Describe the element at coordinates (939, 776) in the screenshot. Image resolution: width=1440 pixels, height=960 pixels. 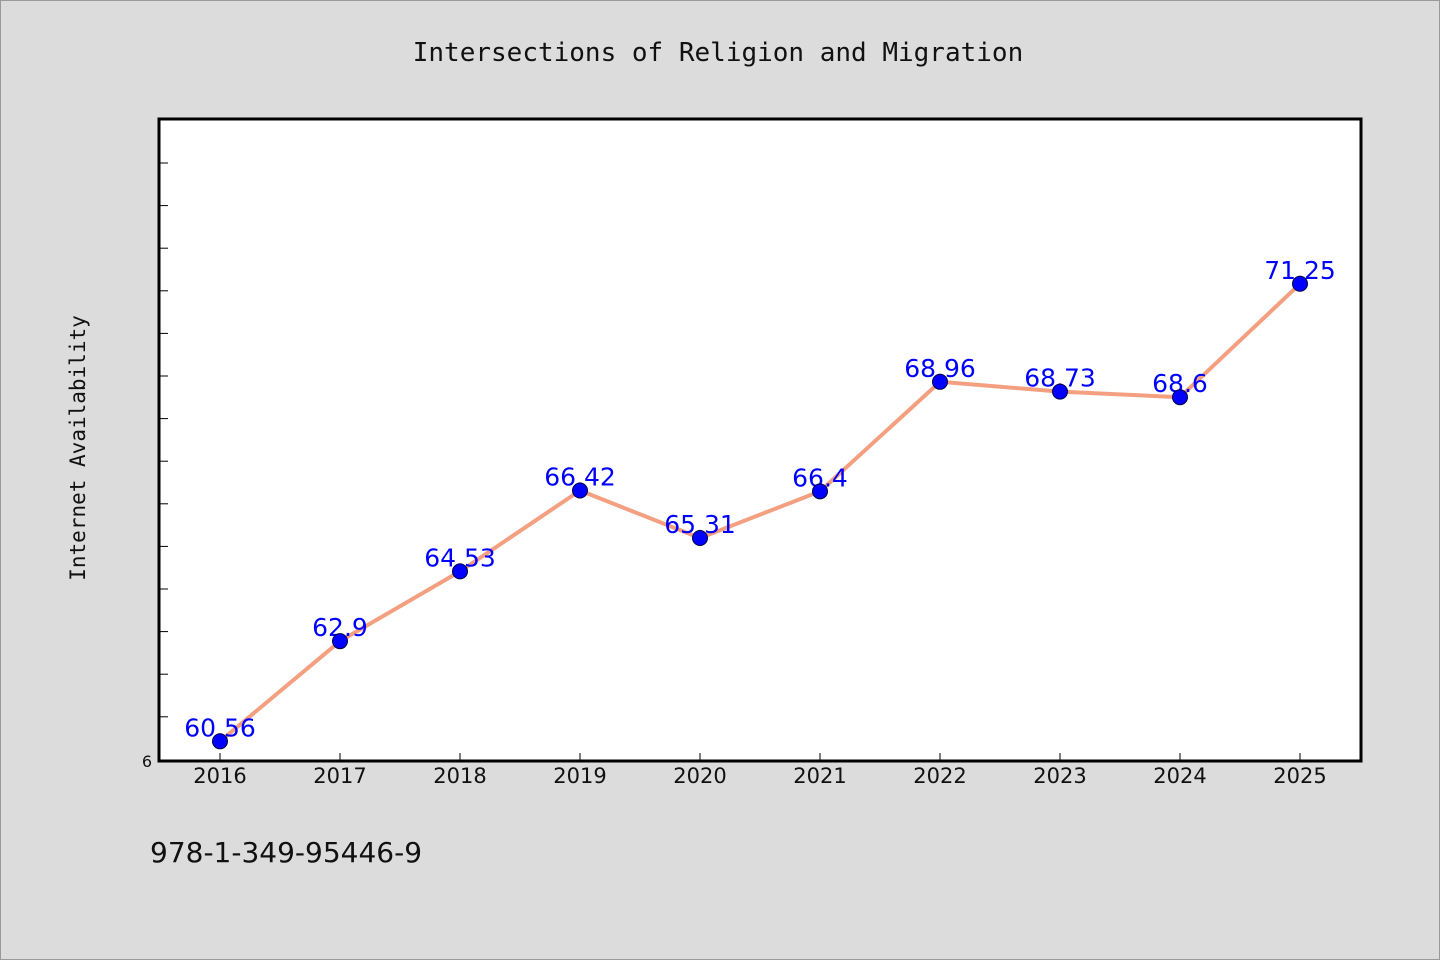
I see `x-tick-label: 2022` at that location.